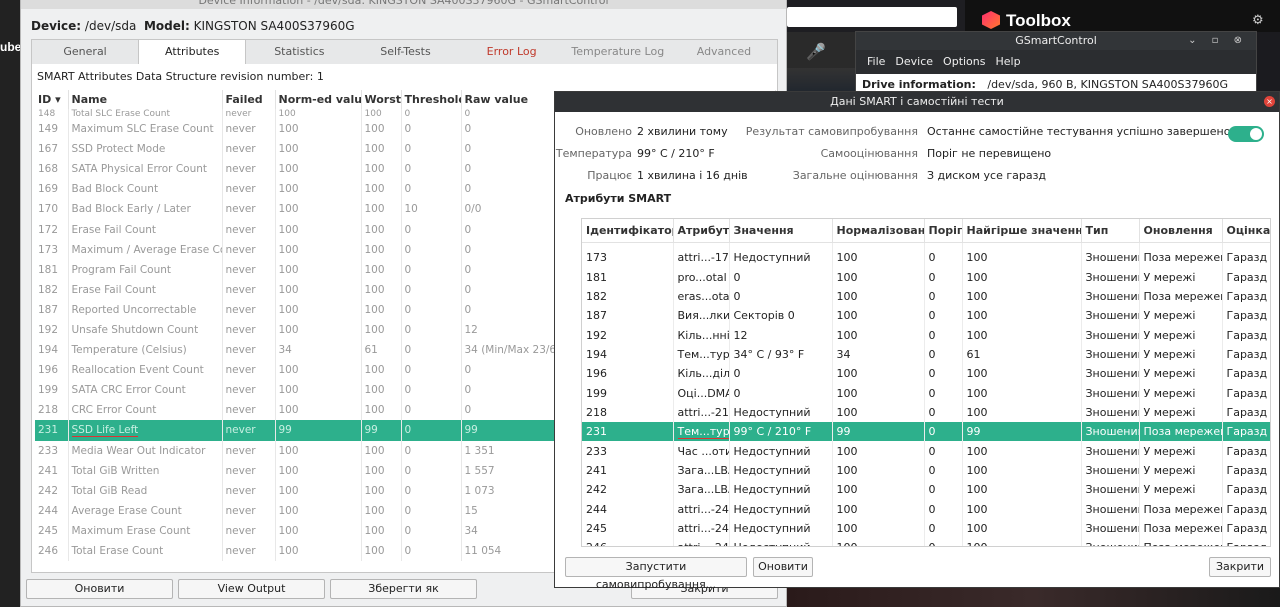 The width and height of the screenshot is (1280, 607). Describe the element at coordinates (876, 61) in the screenshot. I see `menu-file: File` at that location.